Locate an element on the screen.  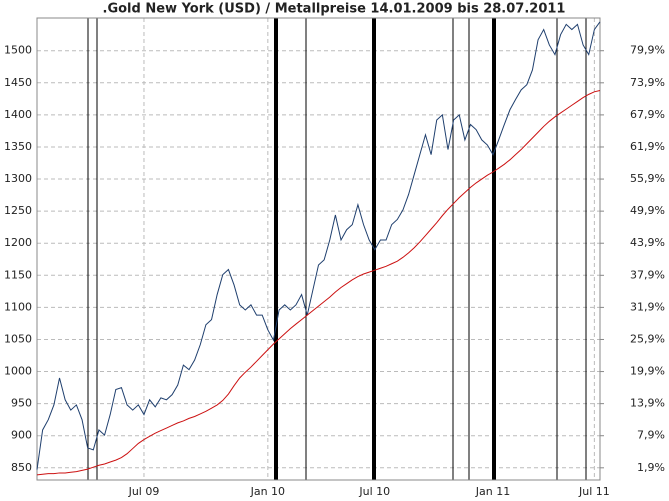
x-tick-label: Jan 11 is located at coordinates (492, 491).